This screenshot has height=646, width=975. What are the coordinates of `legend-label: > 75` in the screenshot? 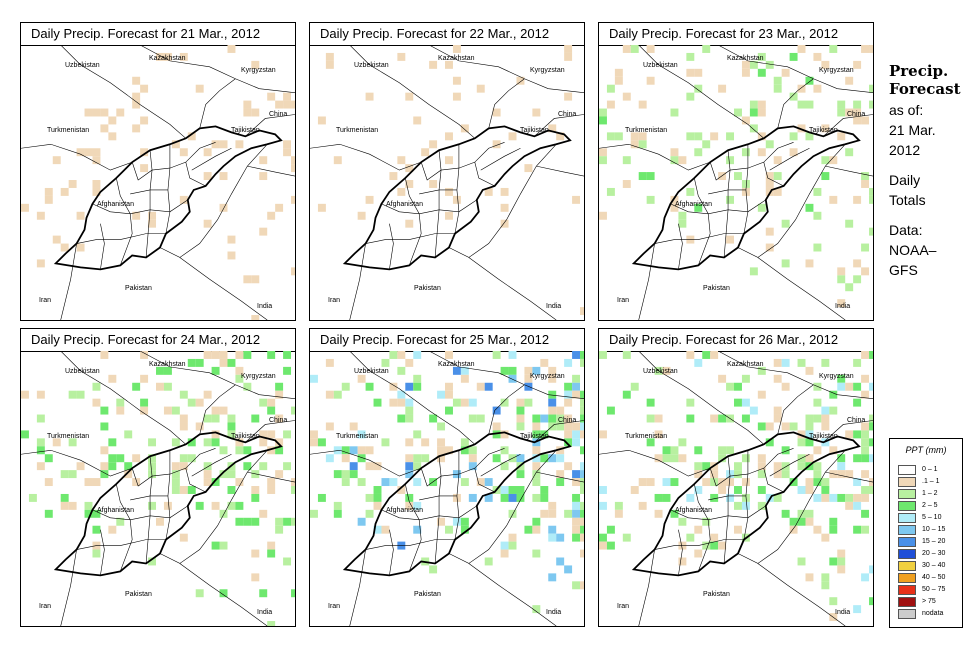 It's located at (929, 601).